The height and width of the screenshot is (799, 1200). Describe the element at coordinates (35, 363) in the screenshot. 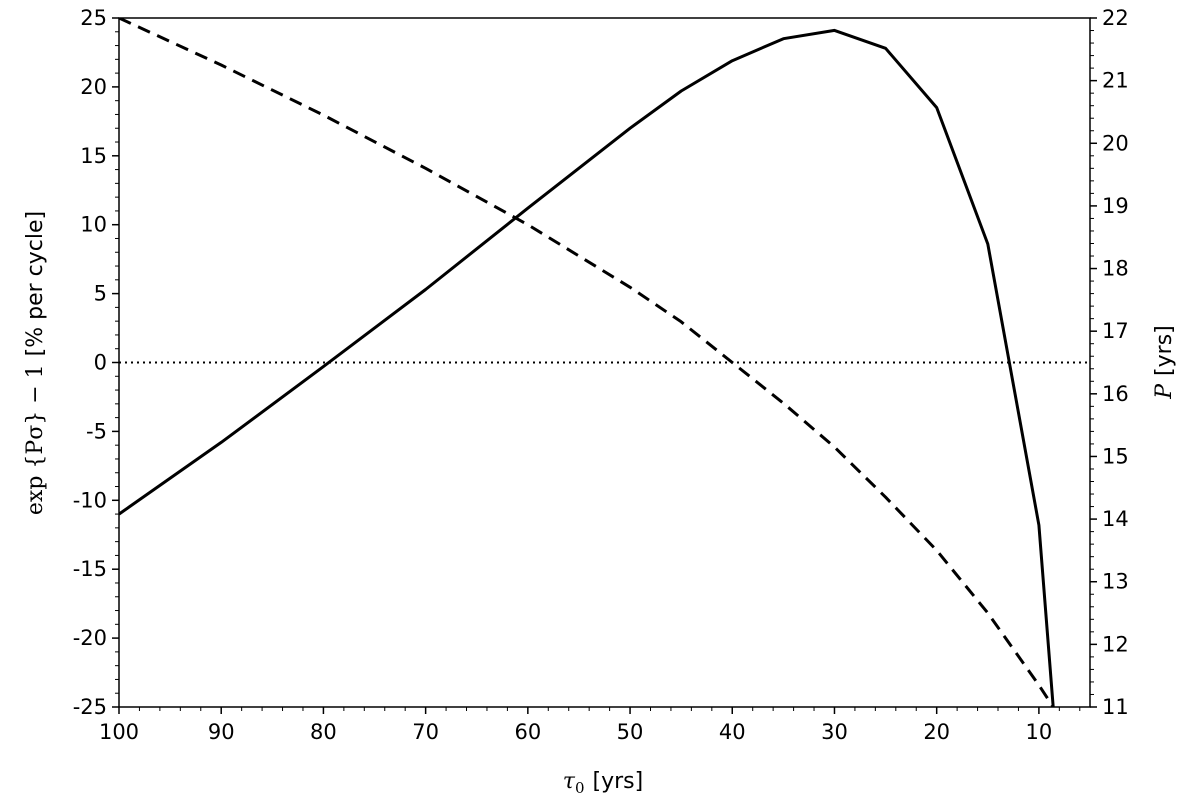

I see `y-axis-left-title: exp {Pσ} − 1 [% per cycle]` at that location.